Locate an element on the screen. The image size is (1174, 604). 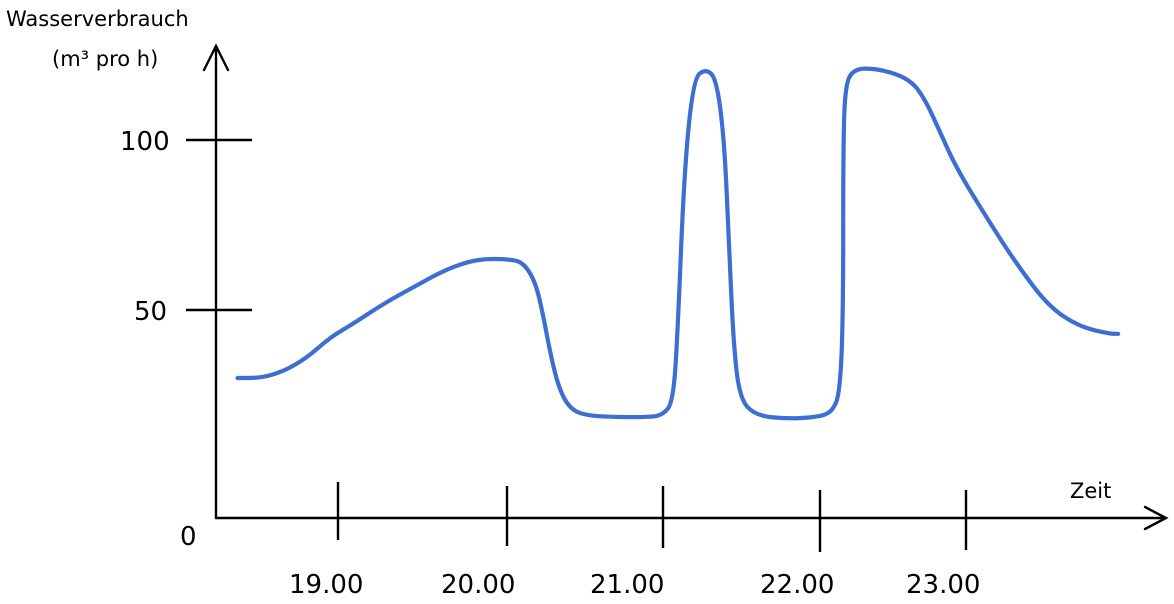
x-tick-label-2200: 22.00 is located at coordinates (797, 585).